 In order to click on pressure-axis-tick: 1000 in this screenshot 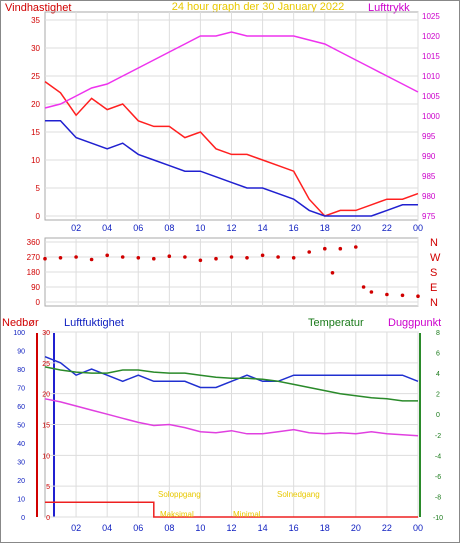, I will do `click(431, 116)`.